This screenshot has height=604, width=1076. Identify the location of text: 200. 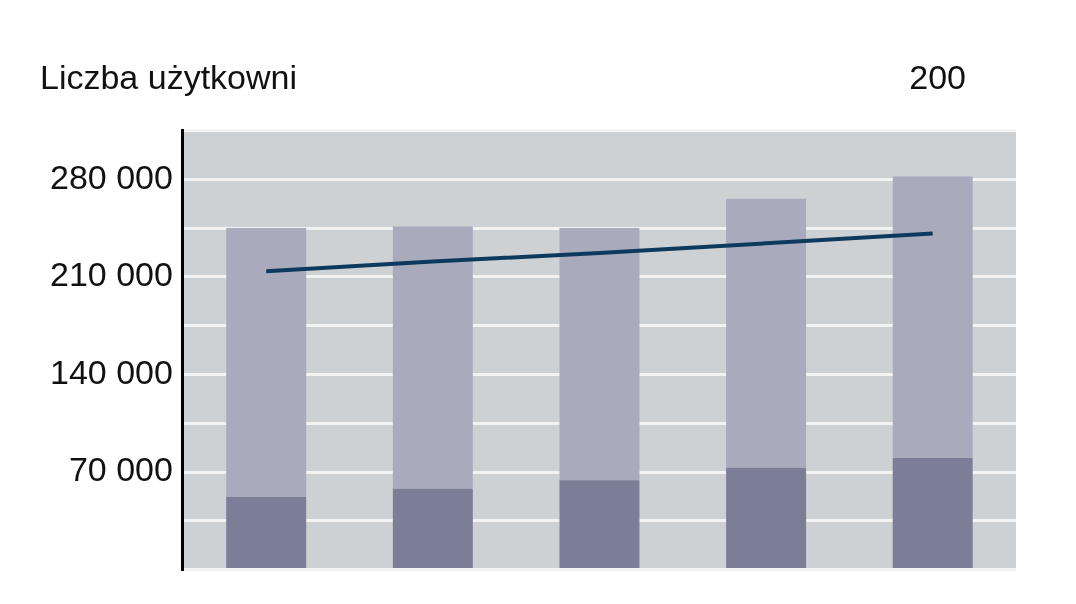
(937, 77).